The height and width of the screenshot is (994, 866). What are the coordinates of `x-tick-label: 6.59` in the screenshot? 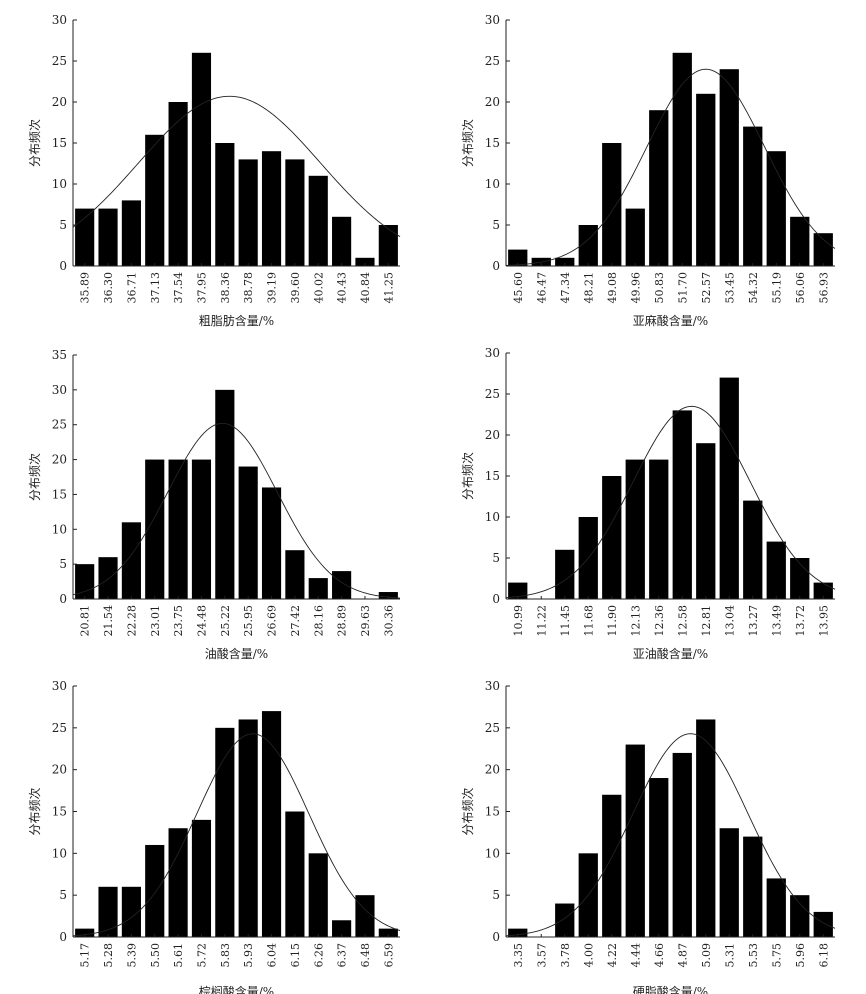 It's located at (388, 955).